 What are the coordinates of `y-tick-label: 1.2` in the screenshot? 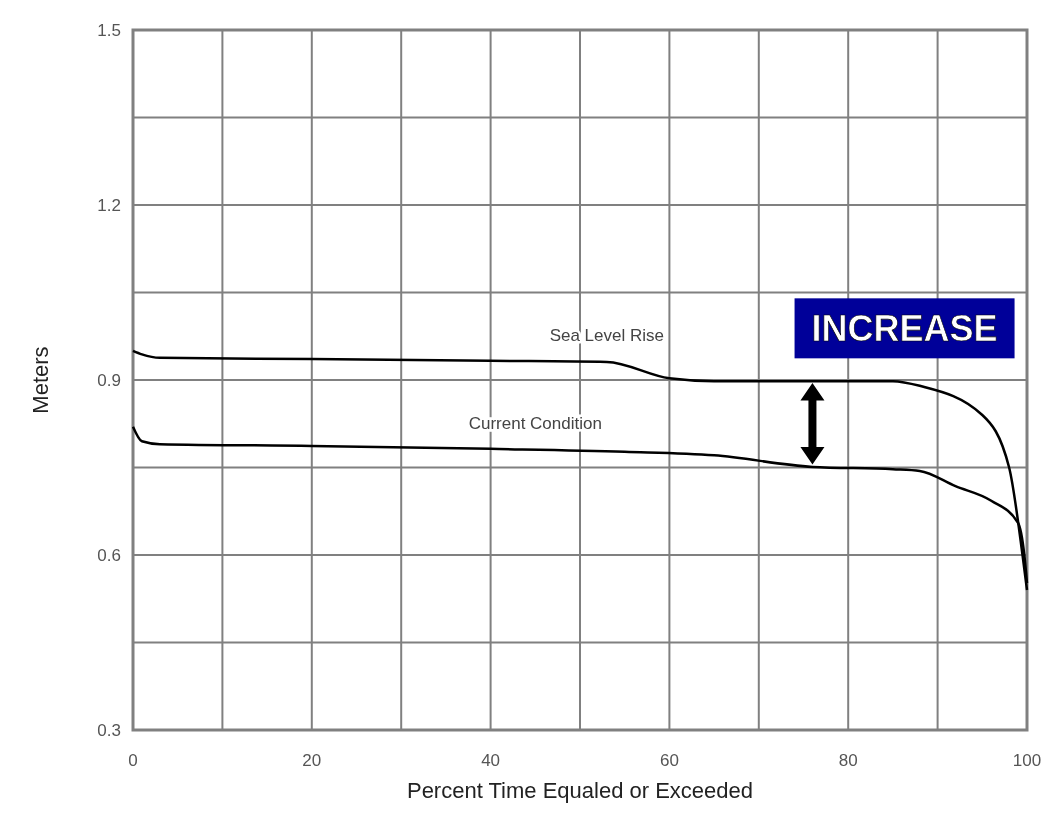 It's located at (109, 205).